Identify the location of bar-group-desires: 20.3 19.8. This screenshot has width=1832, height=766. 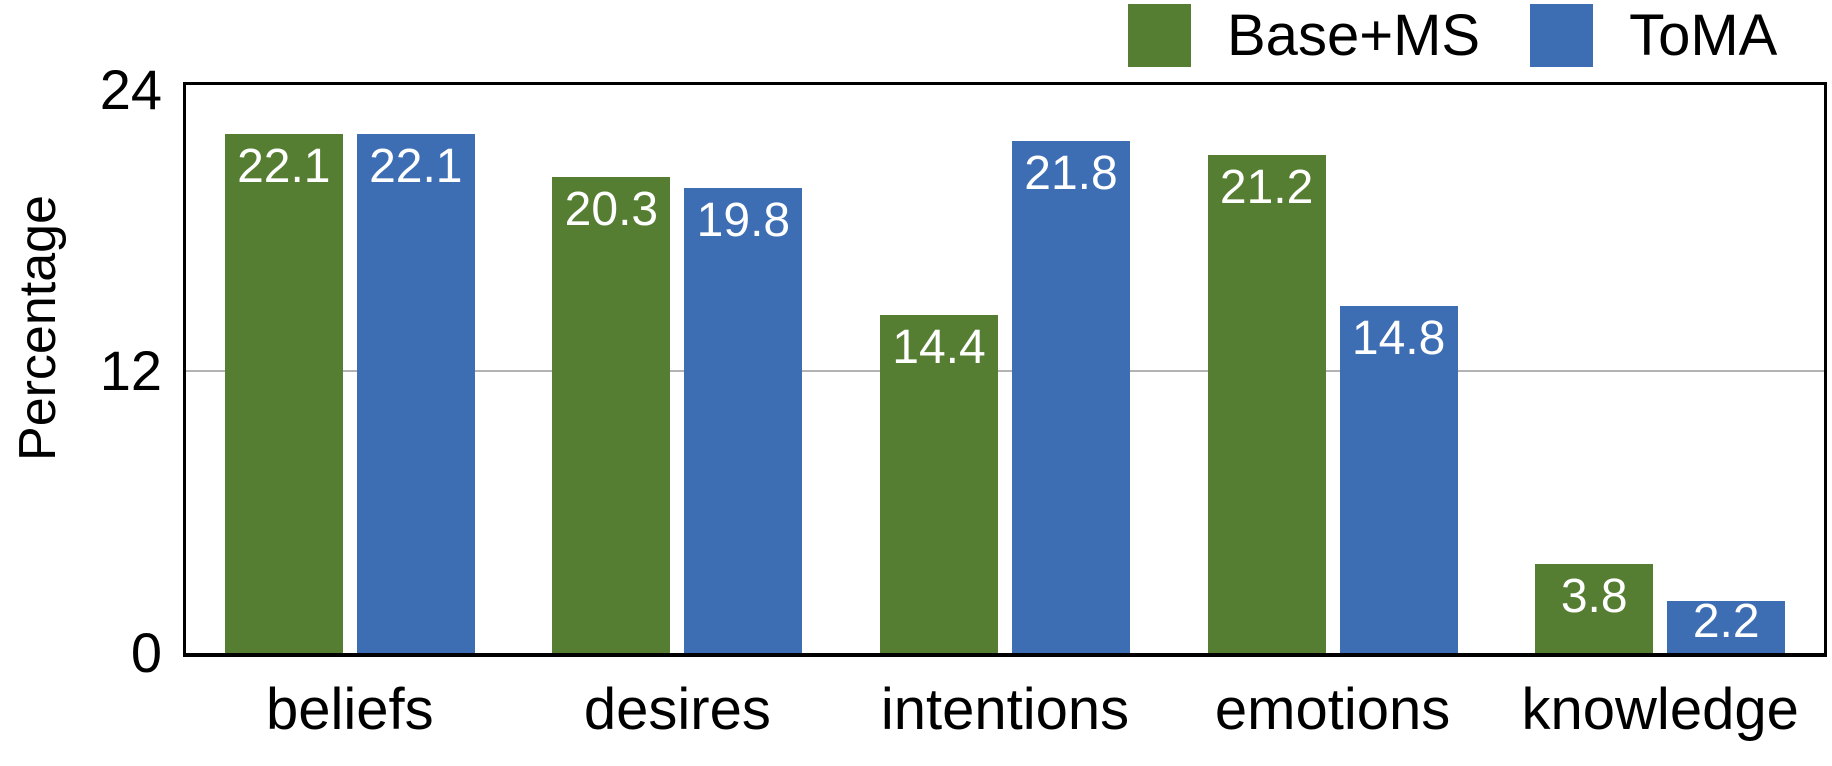
(678, 369).